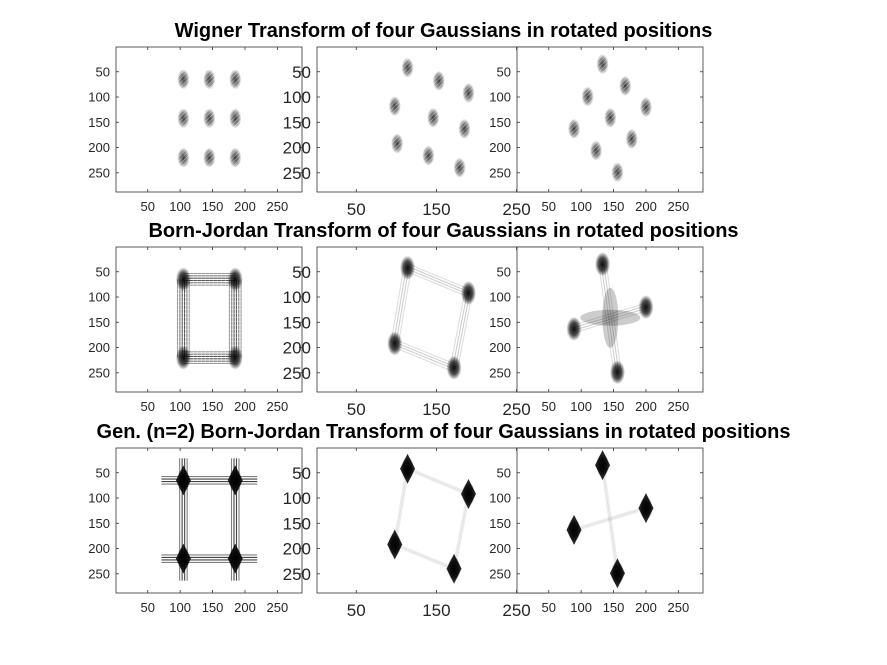 The width and height of the screenshot is (887, 665). I want to click on heatmap-panel-r0c2: 50 100 150 200 250 50 100 150 200 250, so click(596, 130).